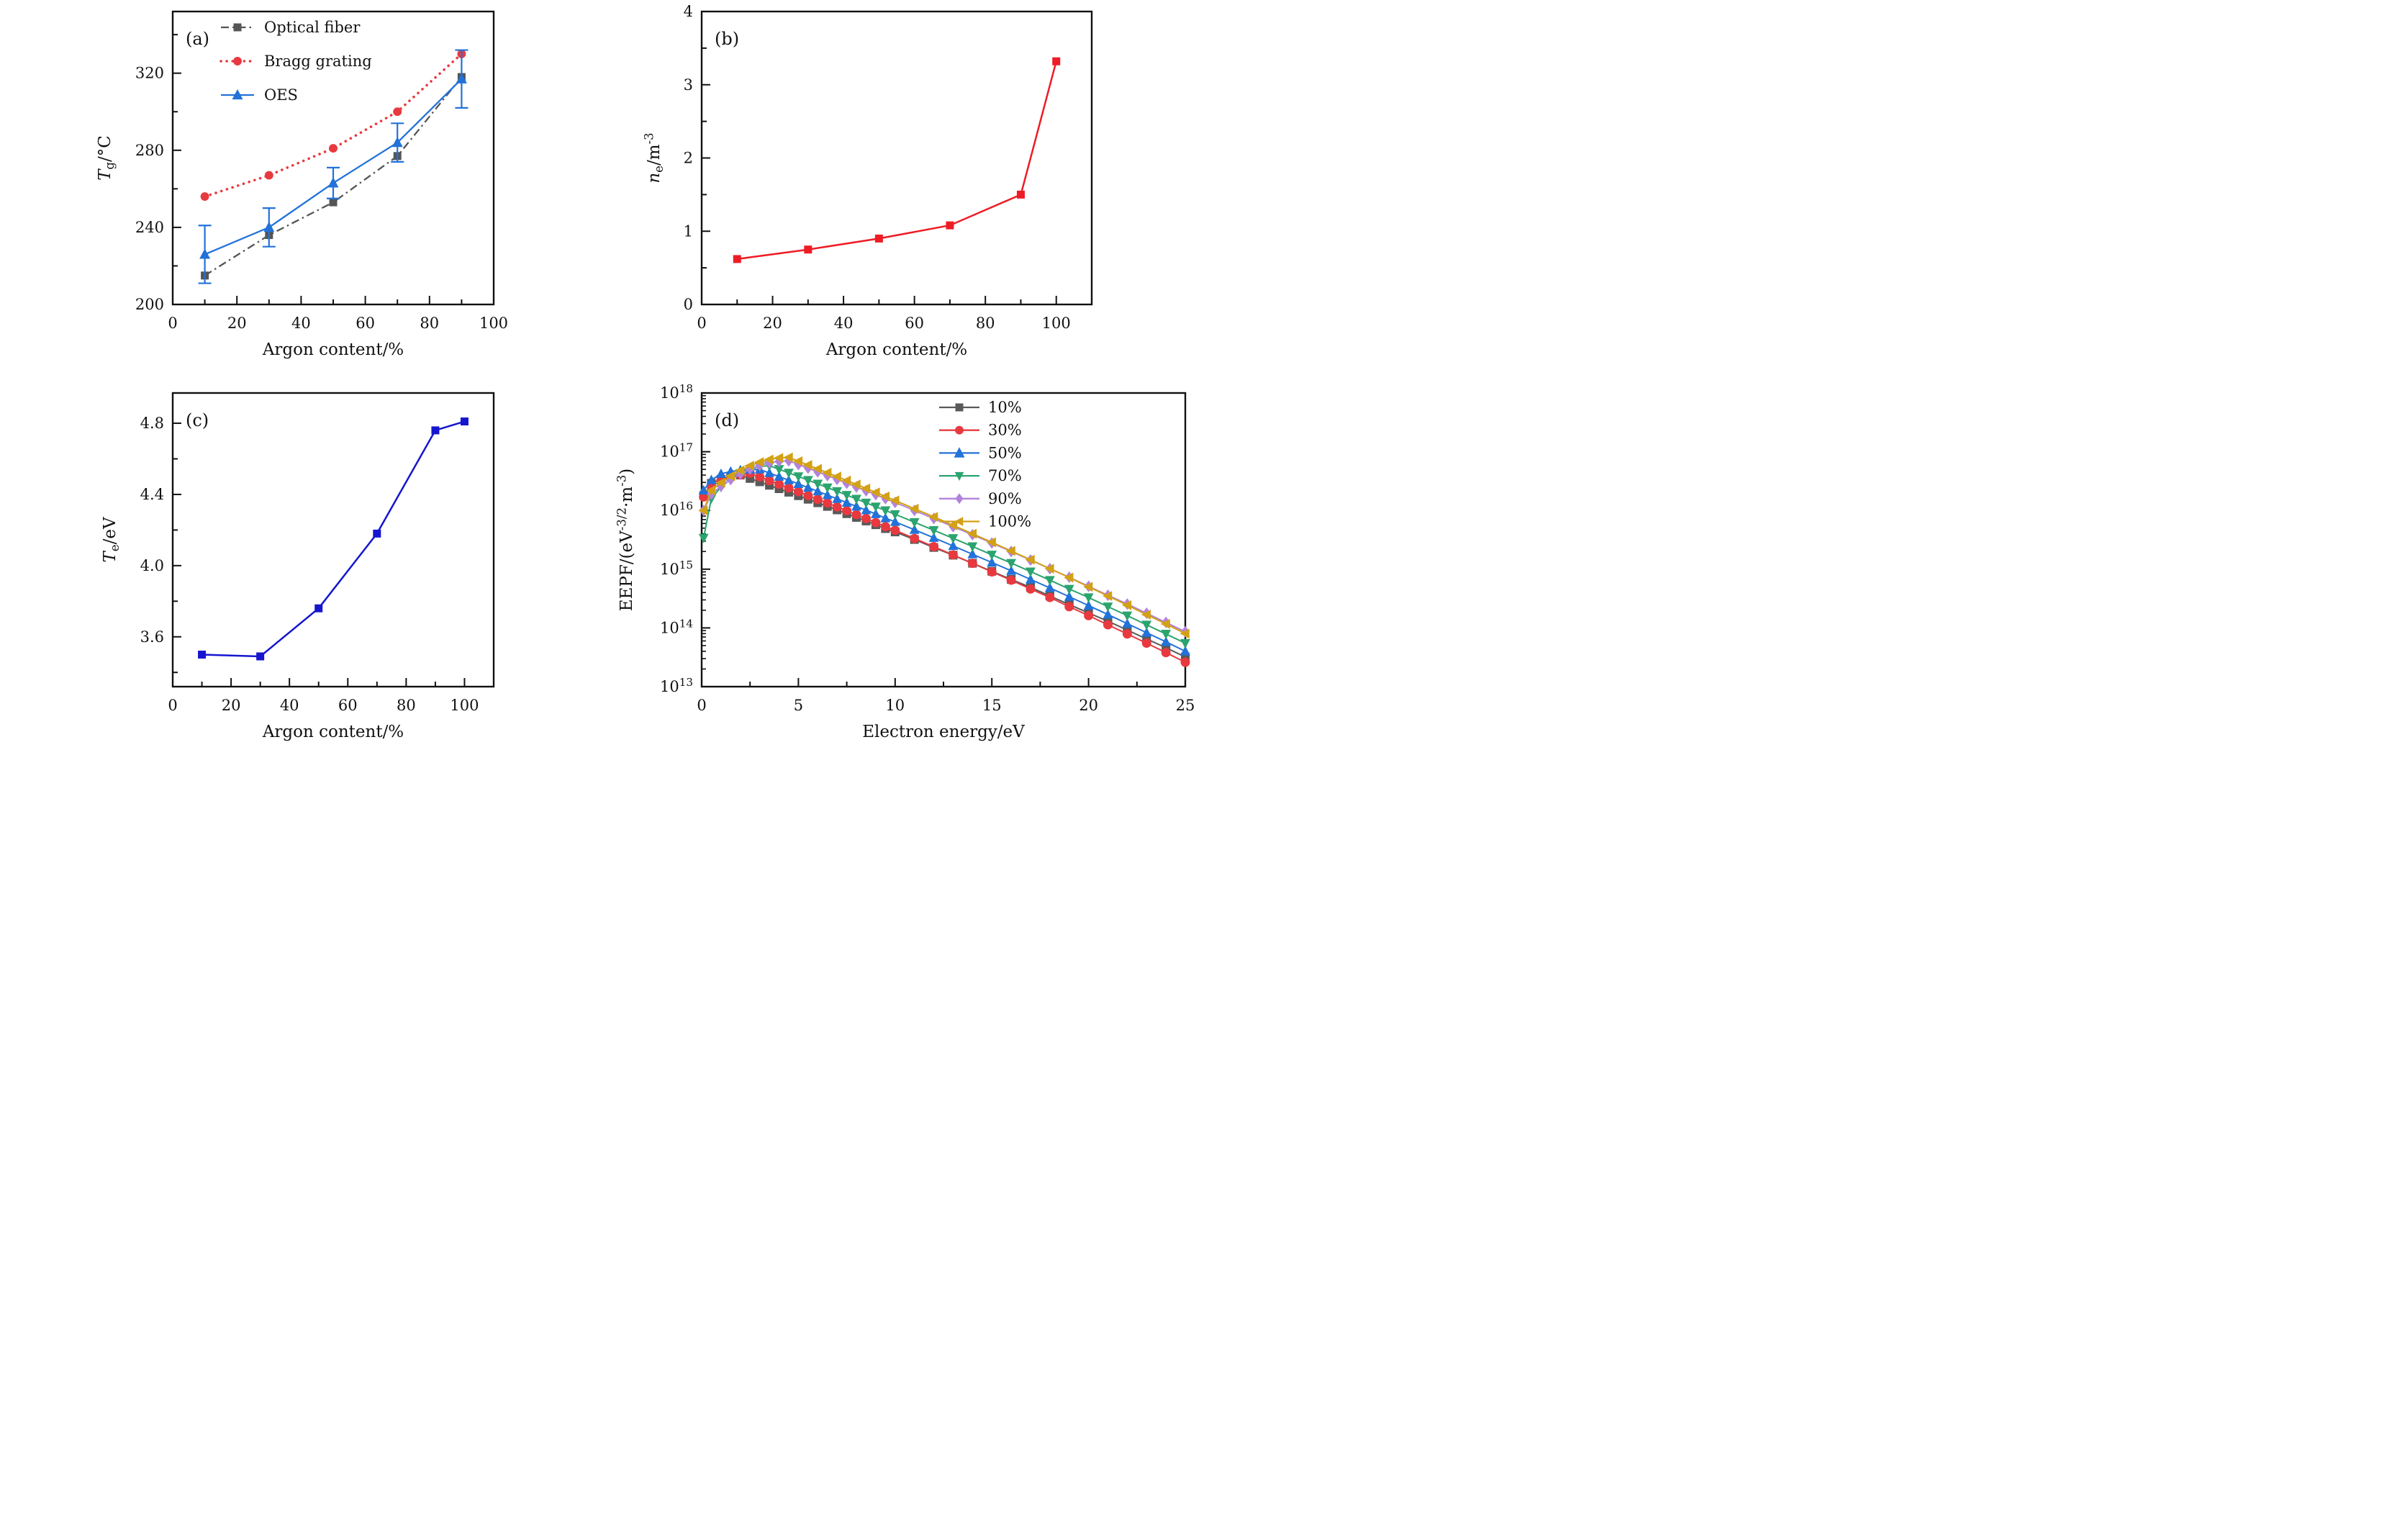  I want to click on legend-label: 50%, so click(1005, 453).